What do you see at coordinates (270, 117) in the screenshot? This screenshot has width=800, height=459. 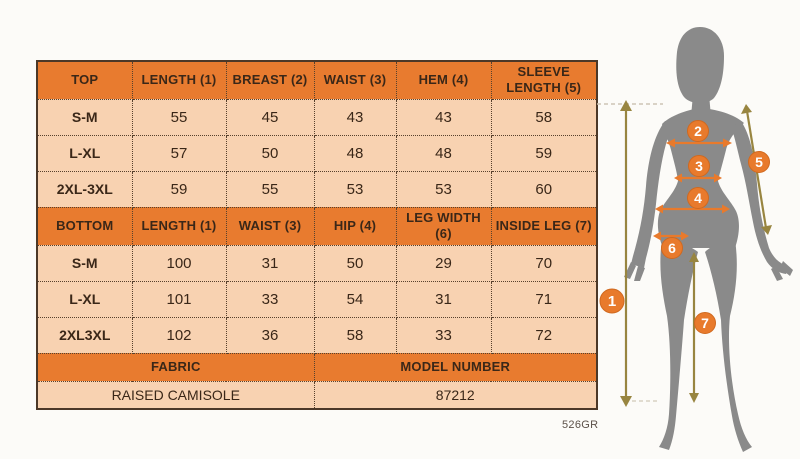 I see `table-cell: 45` at bounding box center [270, 117].